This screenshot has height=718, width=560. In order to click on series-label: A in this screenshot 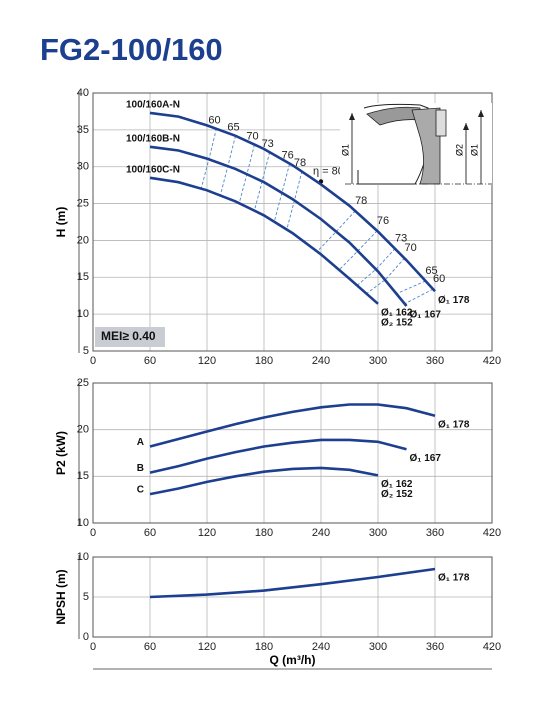, I will do `click(140, 442)`.